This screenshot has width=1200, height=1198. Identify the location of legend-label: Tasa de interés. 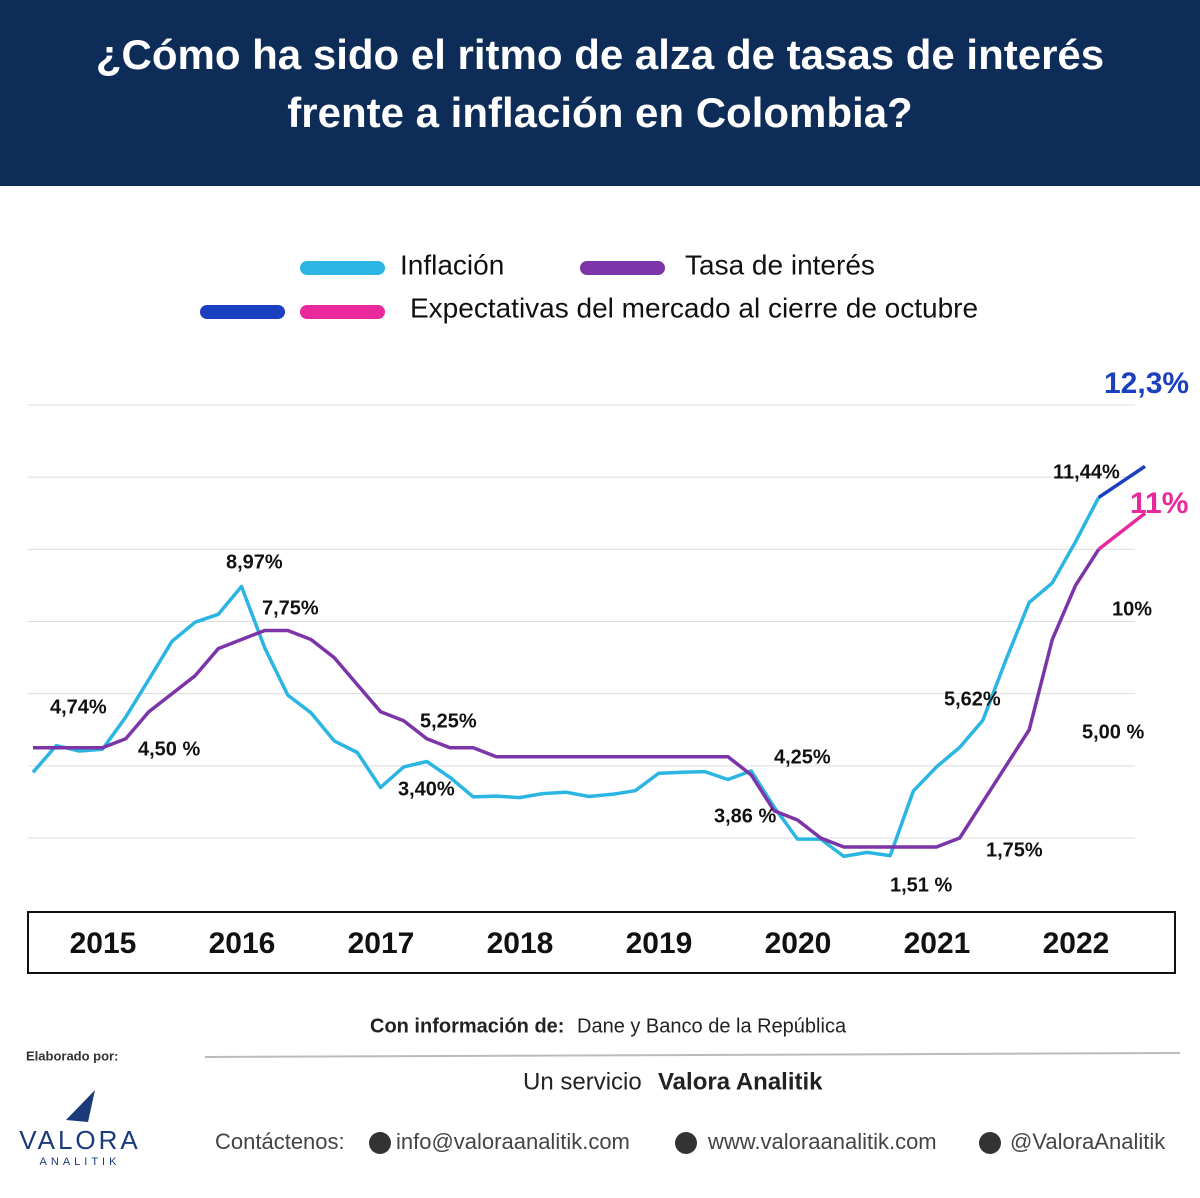
(780, 264).